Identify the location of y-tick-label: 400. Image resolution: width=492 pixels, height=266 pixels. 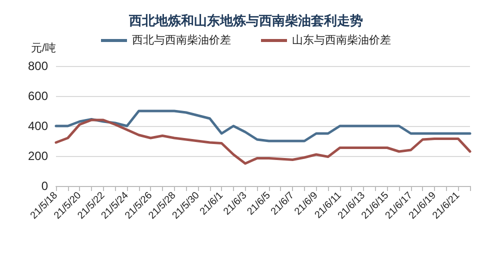
(38, 126).